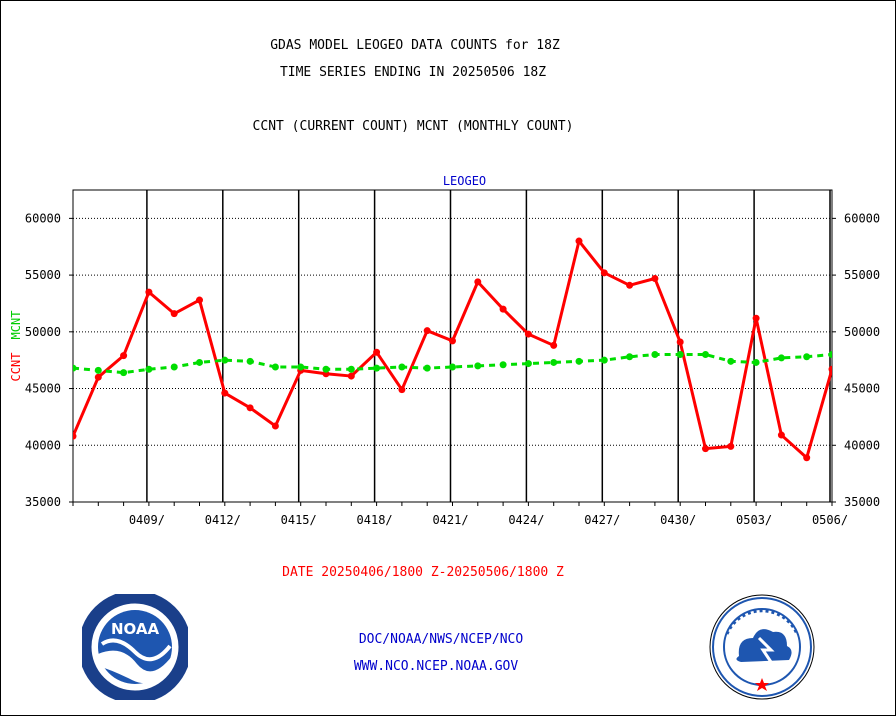  Describe the element at coordinates (43, 275) in the screenshot. I see `y-tick-label-left: 55000` at that location.